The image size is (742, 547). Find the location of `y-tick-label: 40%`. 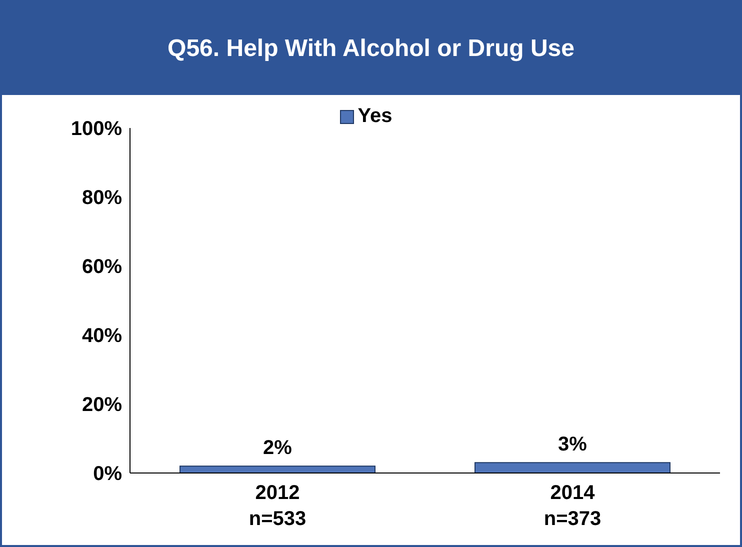

y-tick-label: 40% is located at coordinates (102, 336).